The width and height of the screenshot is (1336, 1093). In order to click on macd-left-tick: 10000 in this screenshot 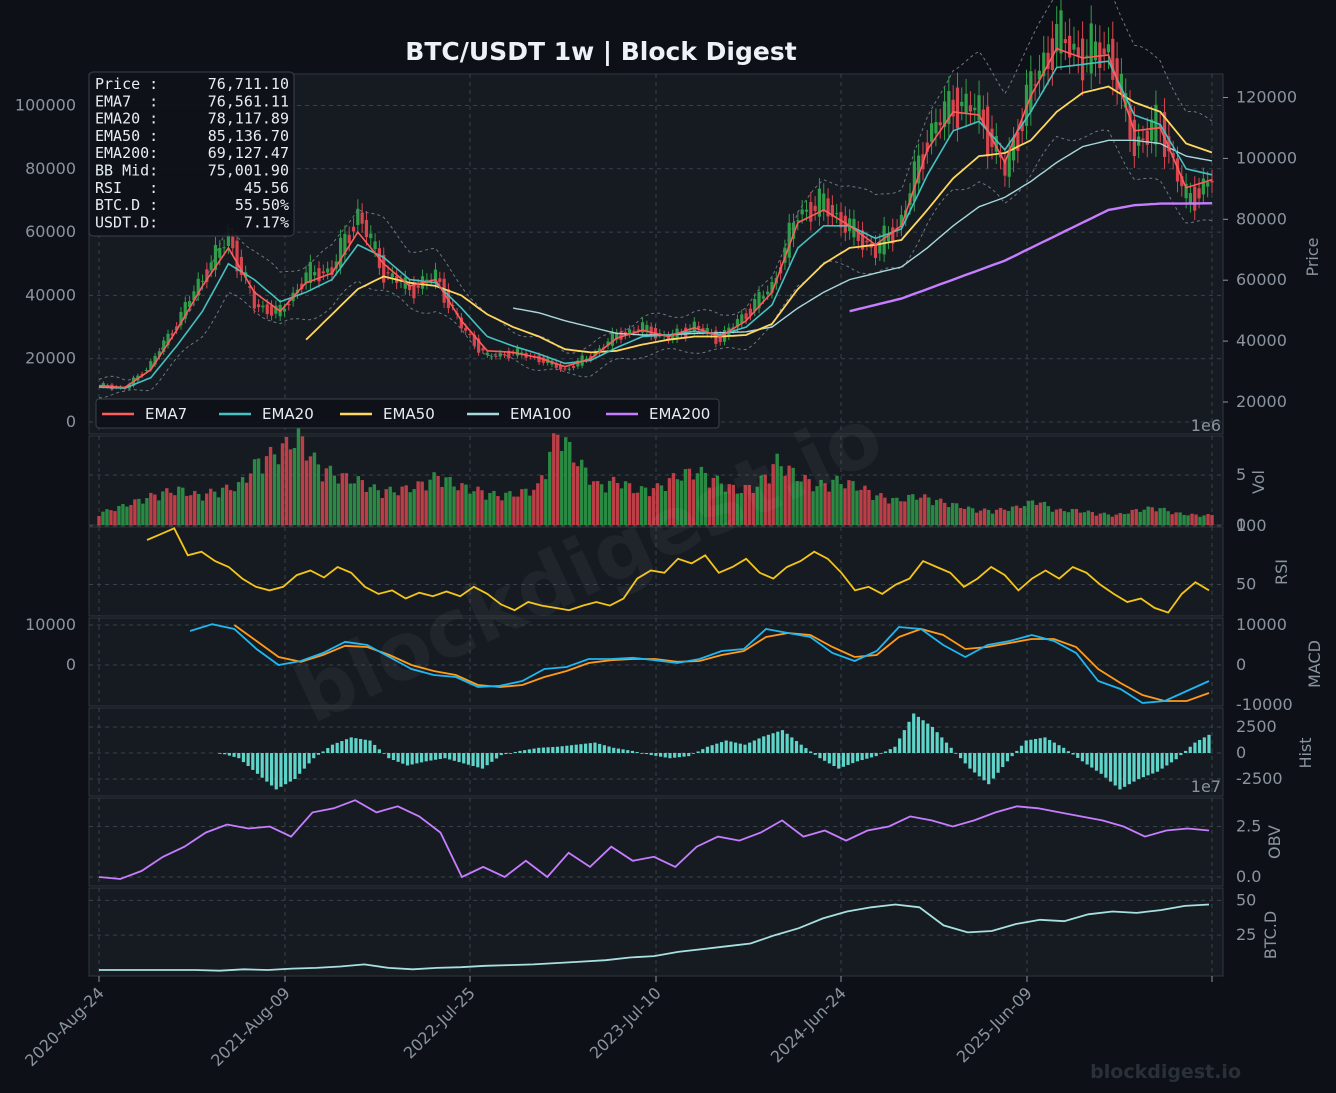, I will do `click(50, 624)`.